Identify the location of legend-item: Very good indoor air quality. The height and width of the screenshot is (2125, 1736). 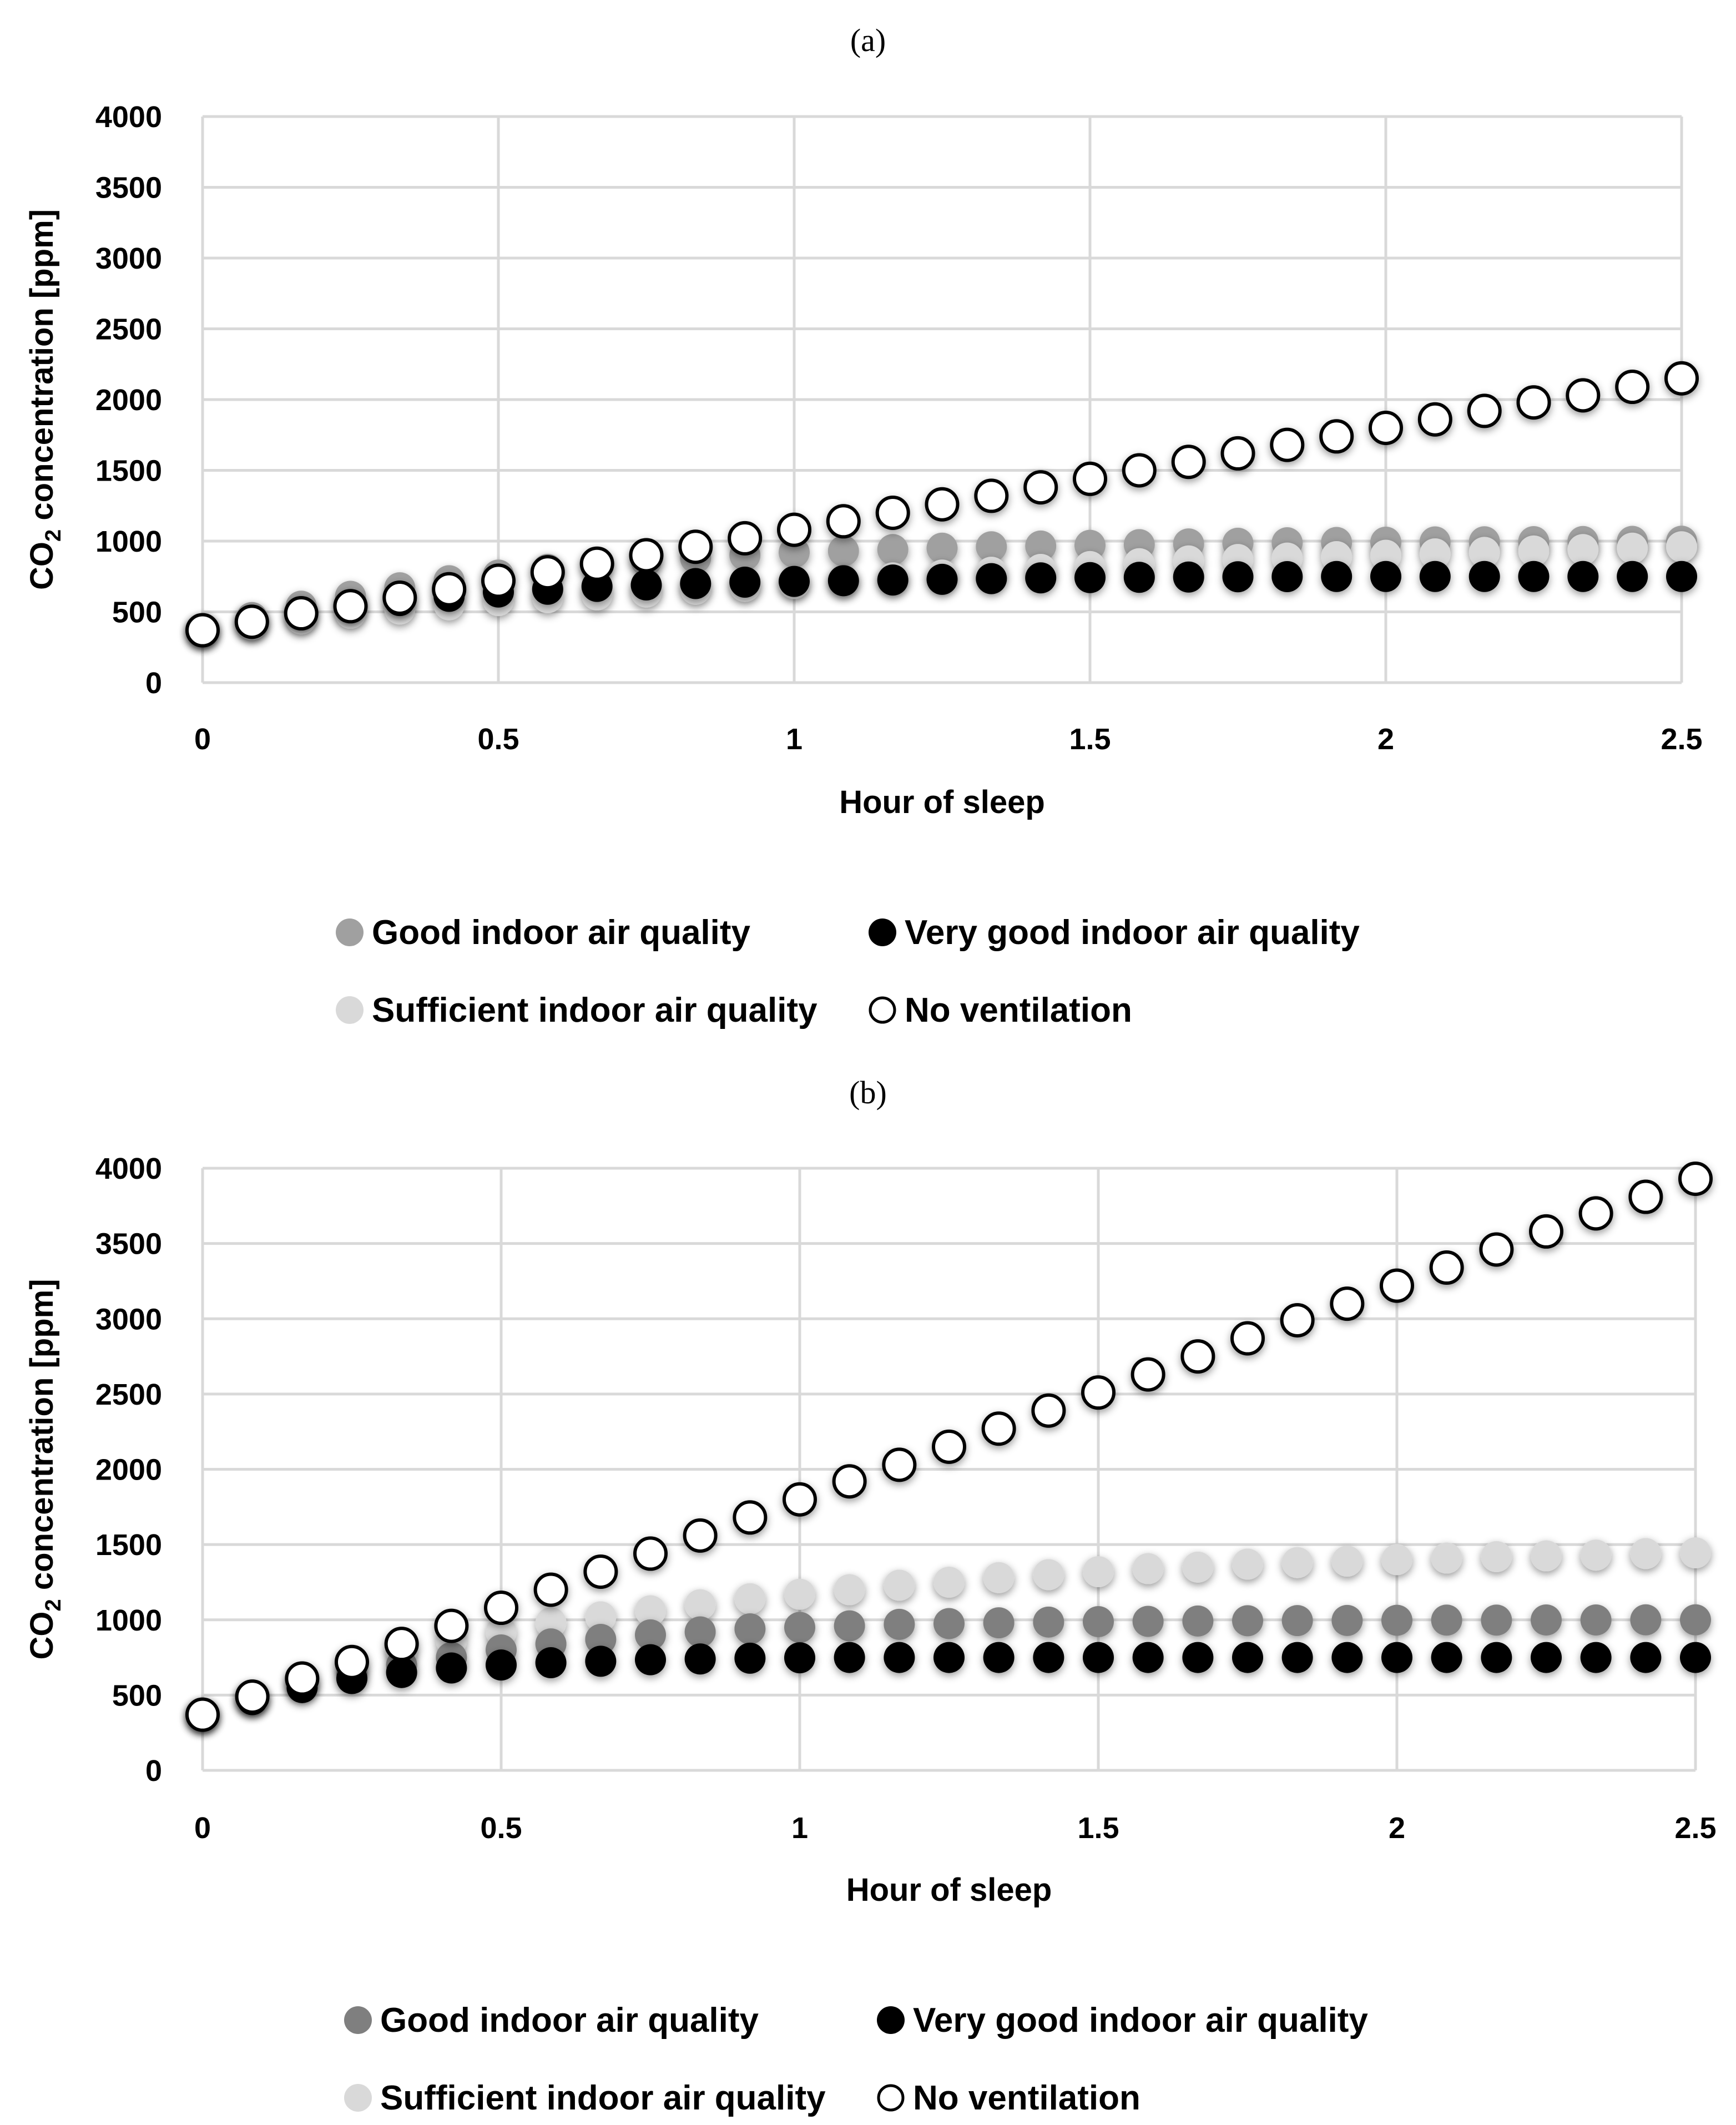
(1123, 2020).